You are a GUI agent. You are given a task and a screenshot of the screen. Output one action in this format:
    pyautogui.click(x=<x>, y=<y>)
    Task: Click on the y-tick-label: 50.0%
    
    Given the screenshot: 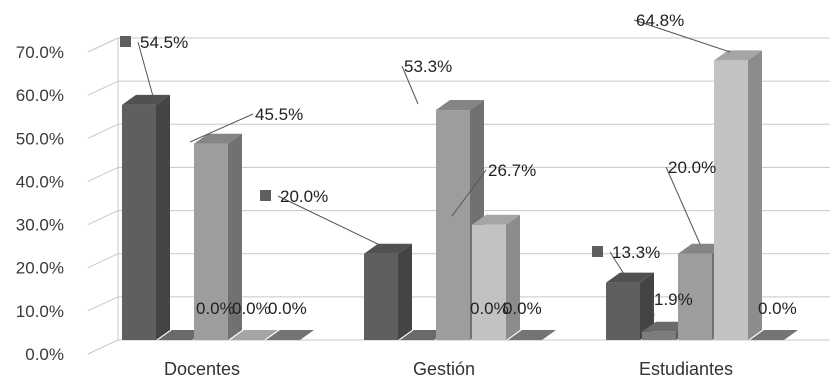 What is the action you would take?
    pyautogui.click(x=40, y=138)
    